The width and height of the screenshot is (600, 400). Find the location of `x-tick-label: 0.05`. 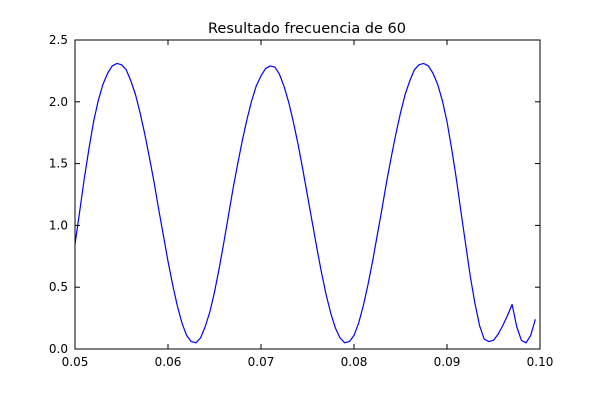

x-tick-label: 0.05 is located at coordinates (75, 362).